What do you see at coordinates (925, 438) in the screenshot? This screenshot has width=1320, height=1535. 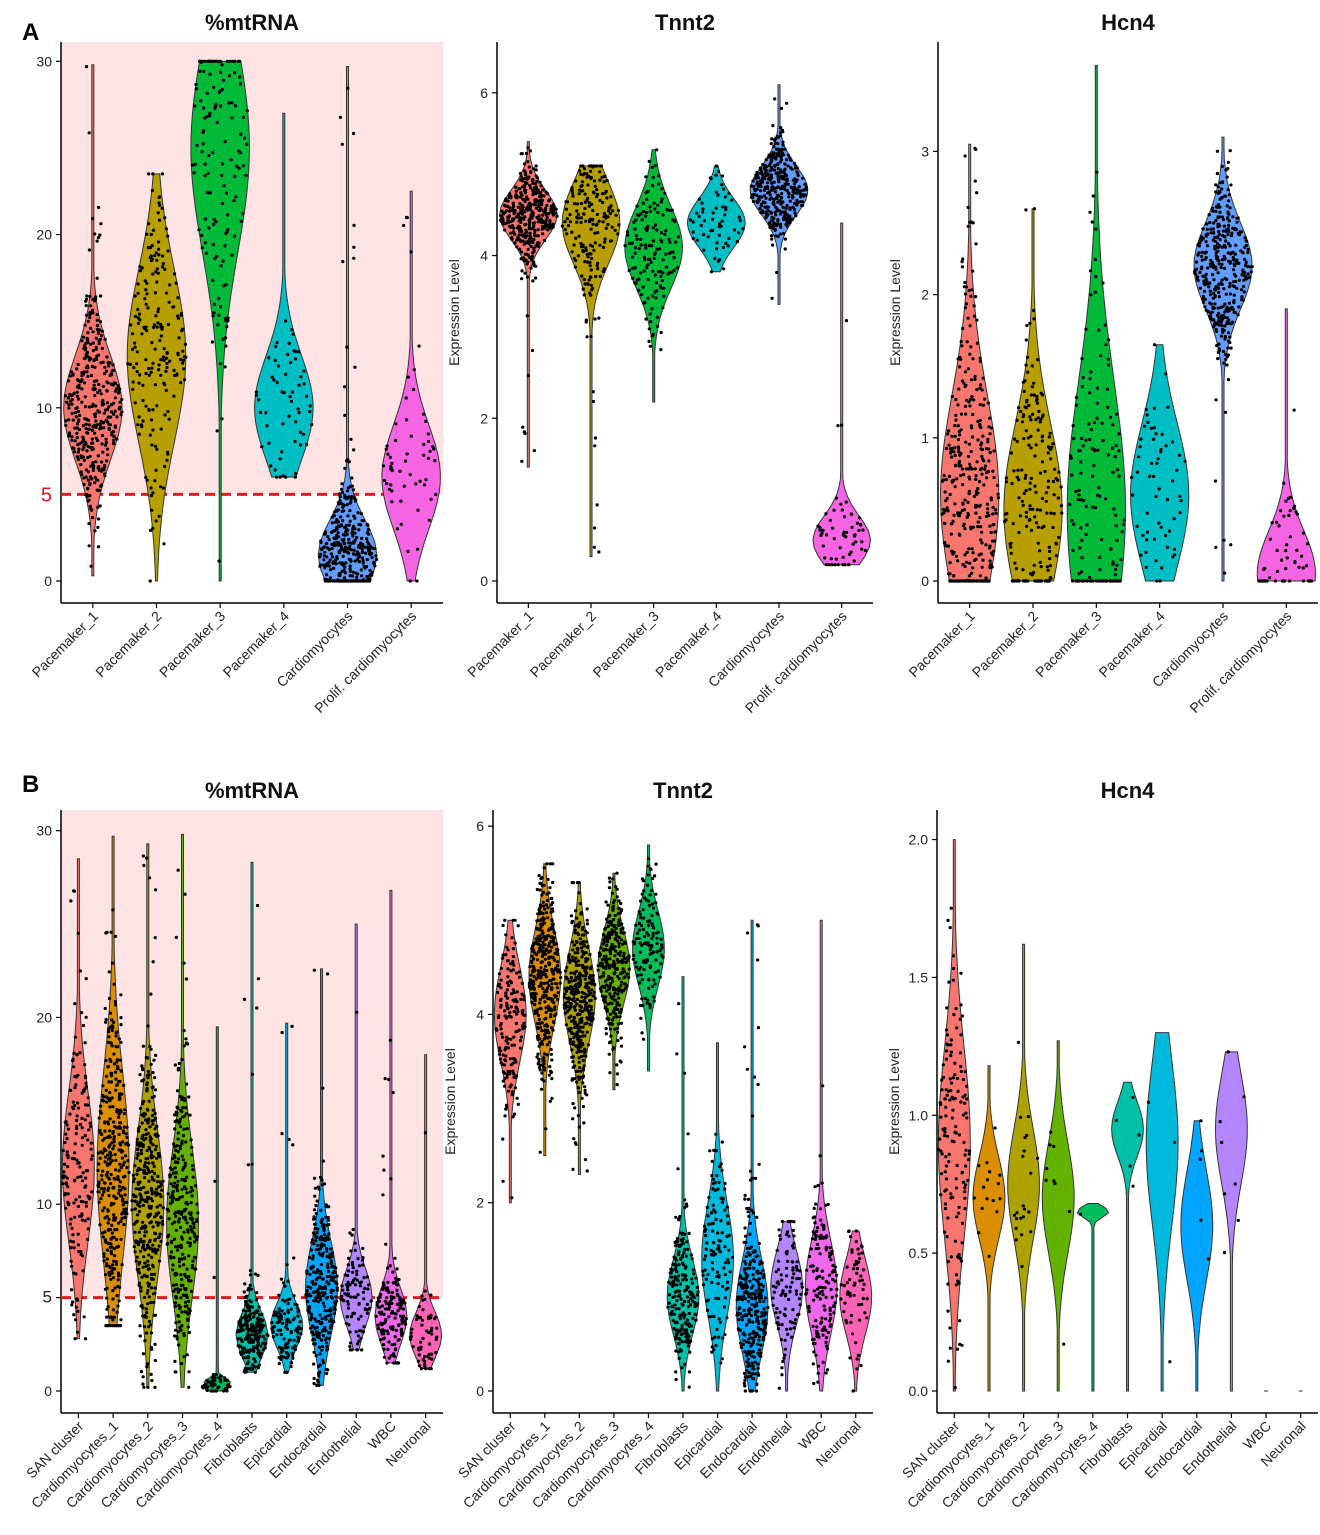 I see `y-tick-label: 1` at bounding box center [925, 438].